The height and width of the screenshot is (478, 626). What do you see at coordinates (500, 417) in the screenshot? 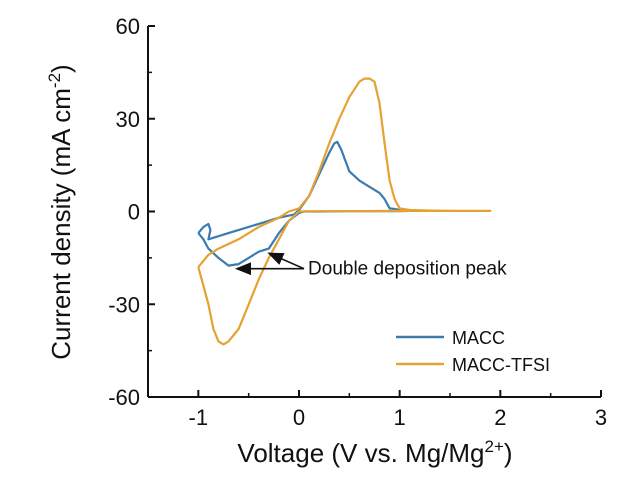
I see `x-tick-label: 2` at bounding box center [500, 417].